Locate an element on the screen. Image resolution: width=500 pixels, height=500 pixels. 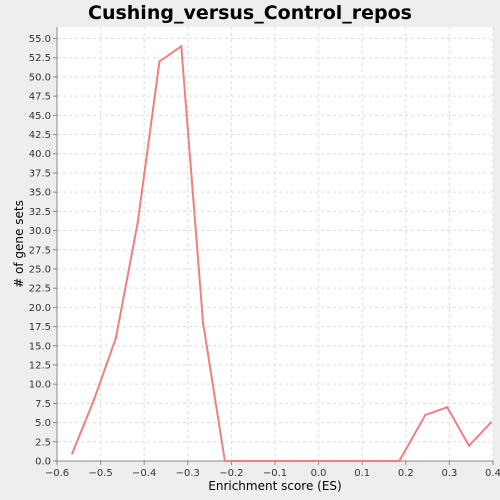
y-tick-label: 42.5 is located at coordinates (40, 135).